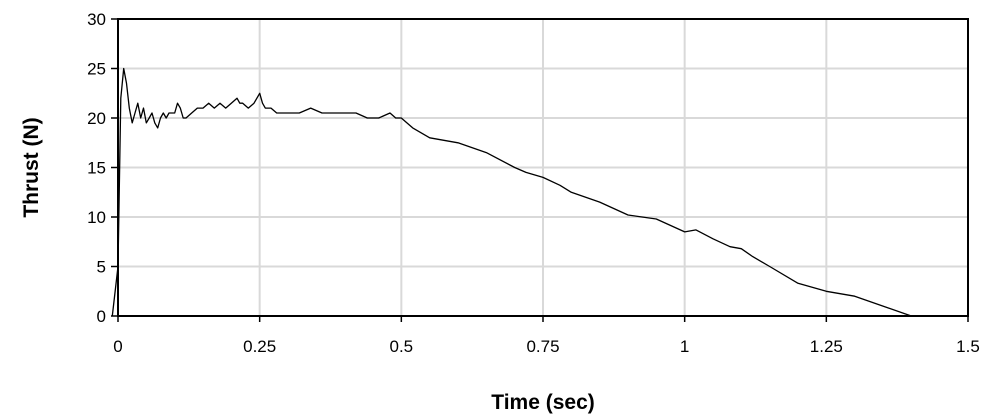 The image size is (993, 419). Describe the element at coordinates (684, 346) in the screenshot. I see `x-tick-label: 1` at that location.